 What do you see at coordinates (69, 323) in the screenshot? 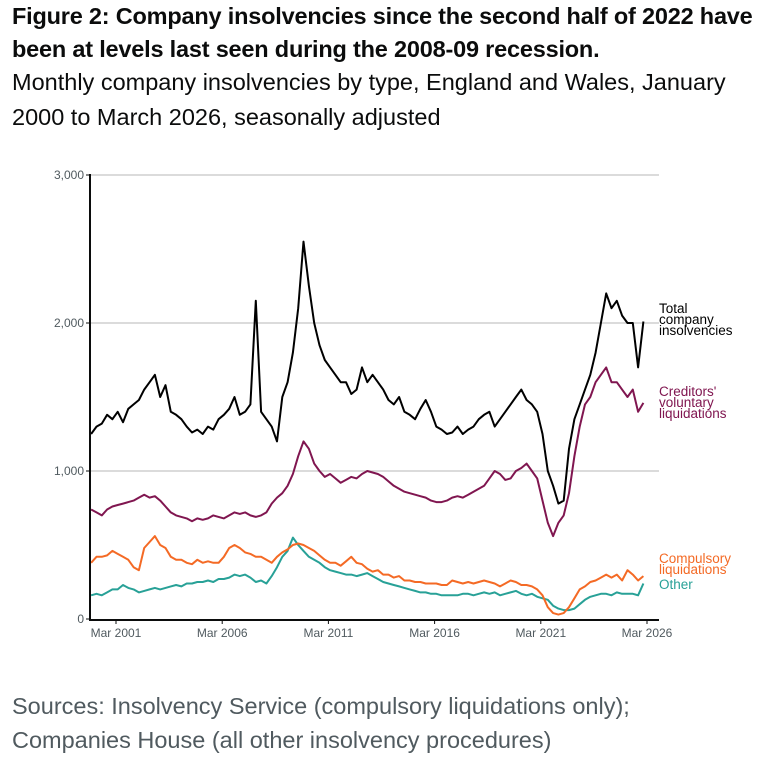
I see `y-tick-label: 2,000` at bounding box center [69, 323].